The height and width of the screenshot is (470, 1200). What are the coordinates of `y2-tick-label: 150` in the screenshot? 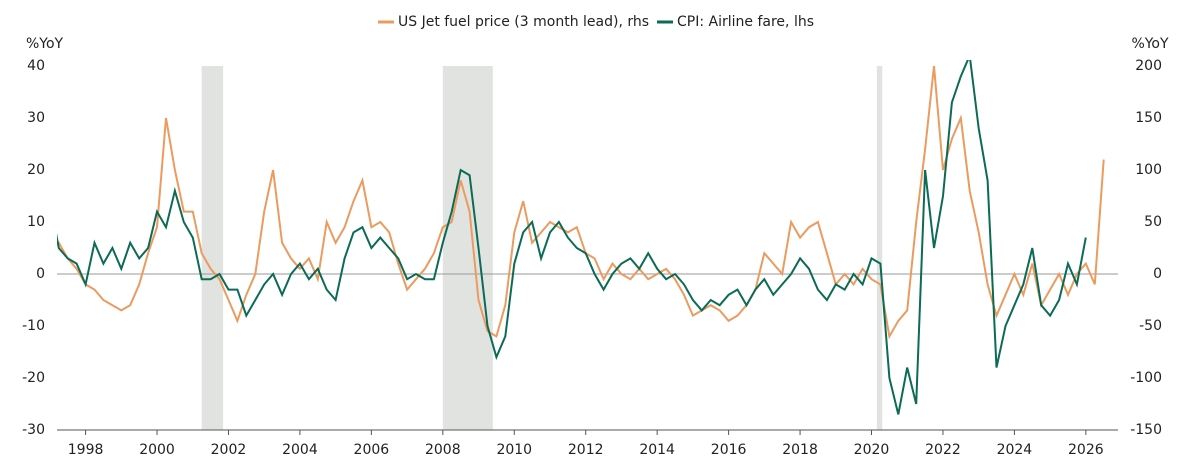 It's located at (1148, 118).